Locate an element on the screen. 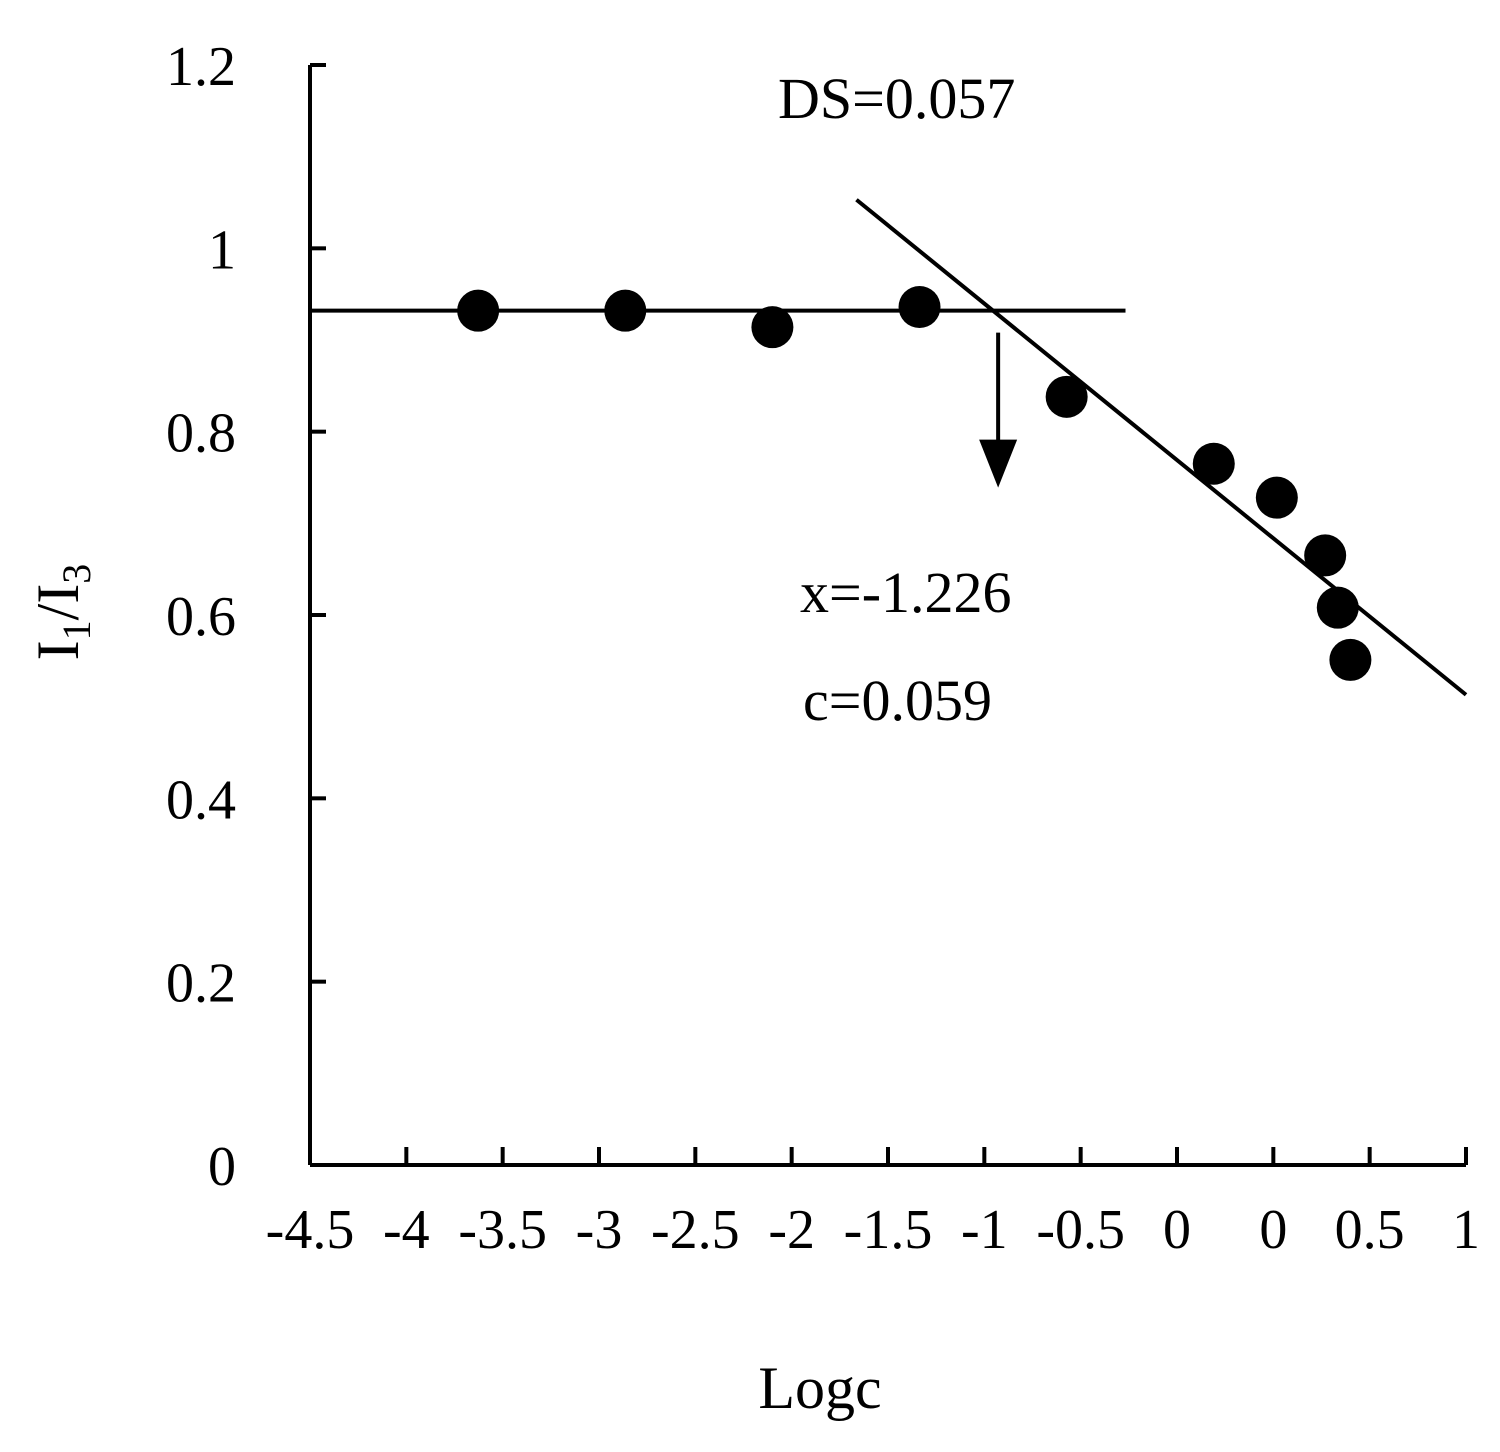  y-tick-label: 0.8 is located at coordinates (201, 434).